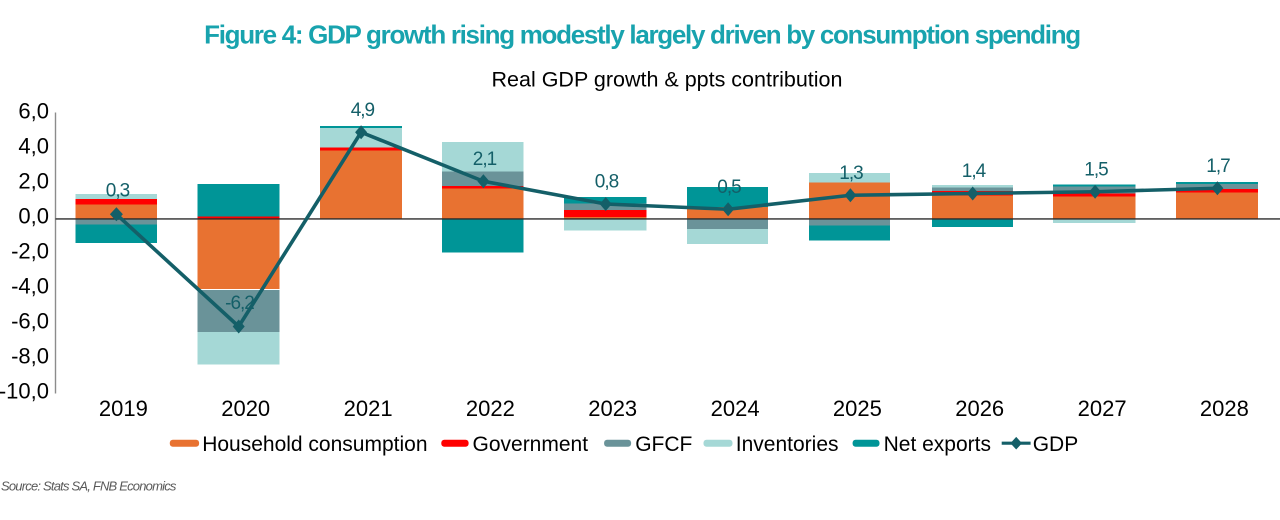  I want to click on svg-text: GDP, so click(1056, 444).